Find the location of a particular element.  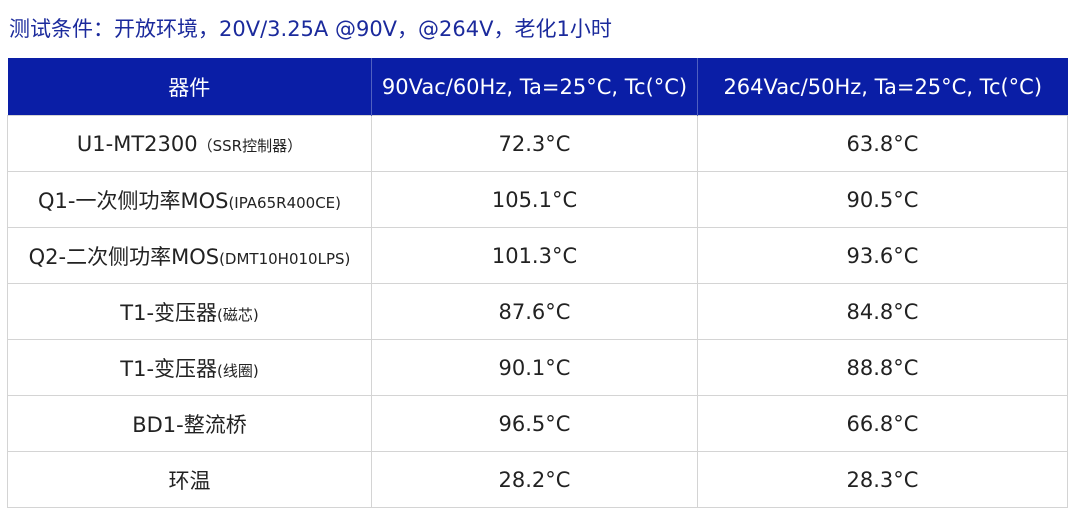

component-name: Q2-二次侧功率MOS is located at coordinates (124, 256).